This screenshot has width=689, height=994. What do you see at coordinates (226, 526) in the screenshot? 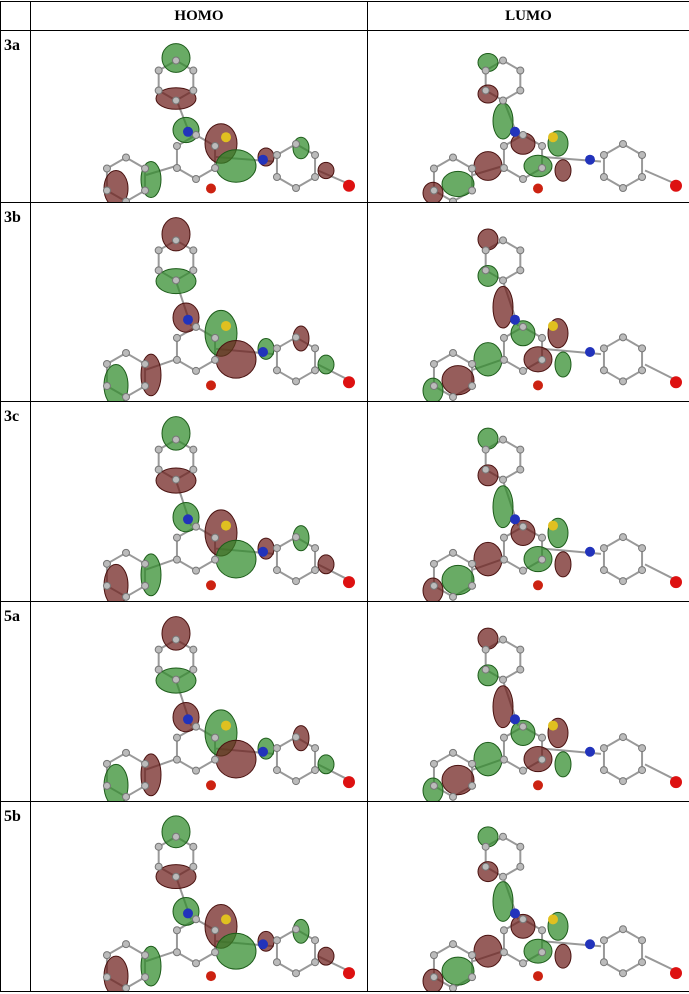
I see `sulfur-atom` at bounding box center [226, 526].